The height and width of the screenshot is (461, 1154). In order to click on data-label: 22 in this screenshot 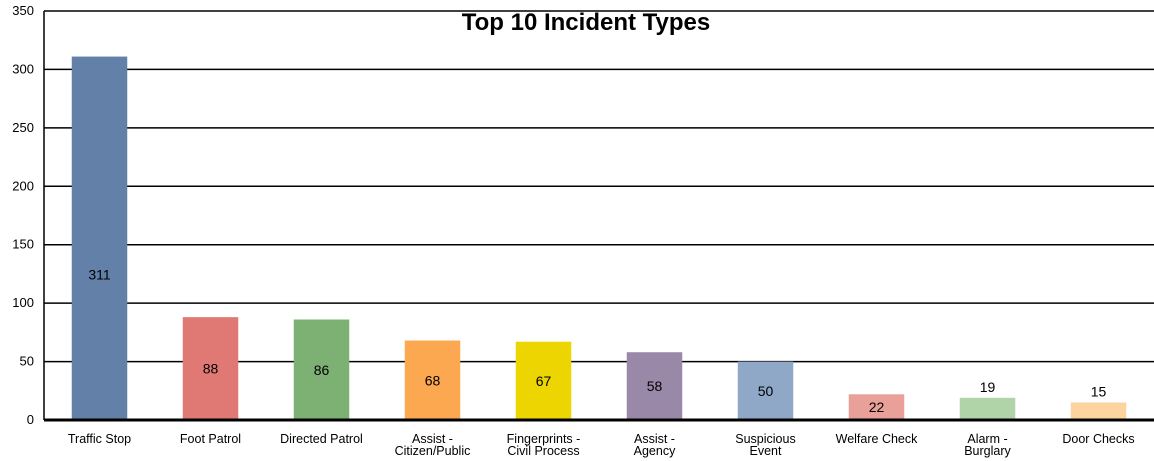, I will do `click(877, 407)`.